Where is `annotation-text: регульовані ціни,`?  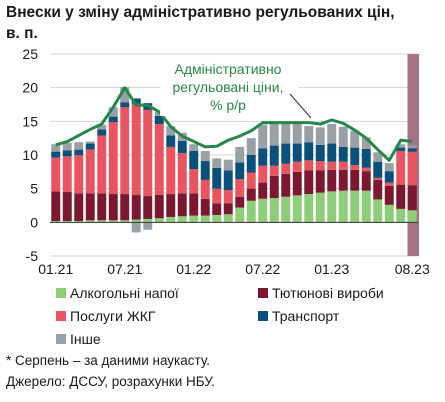
annotation-text: регульовані ціни, is located at coordinates (228, 87).